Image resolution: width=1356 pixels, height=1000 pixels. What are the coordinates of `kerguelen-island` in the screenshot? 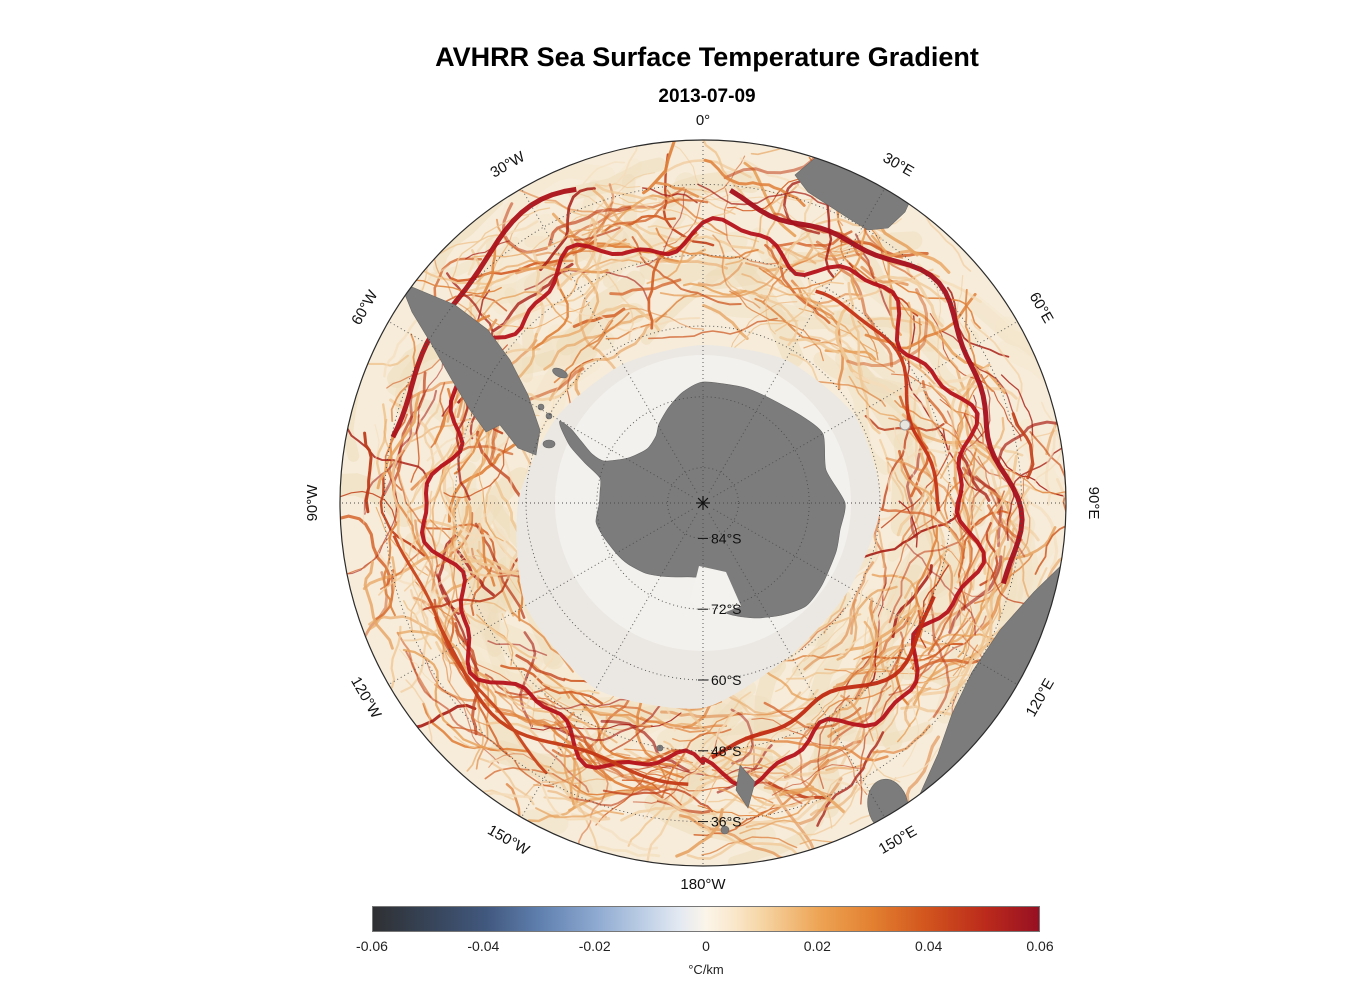 It's located at (905, 425).